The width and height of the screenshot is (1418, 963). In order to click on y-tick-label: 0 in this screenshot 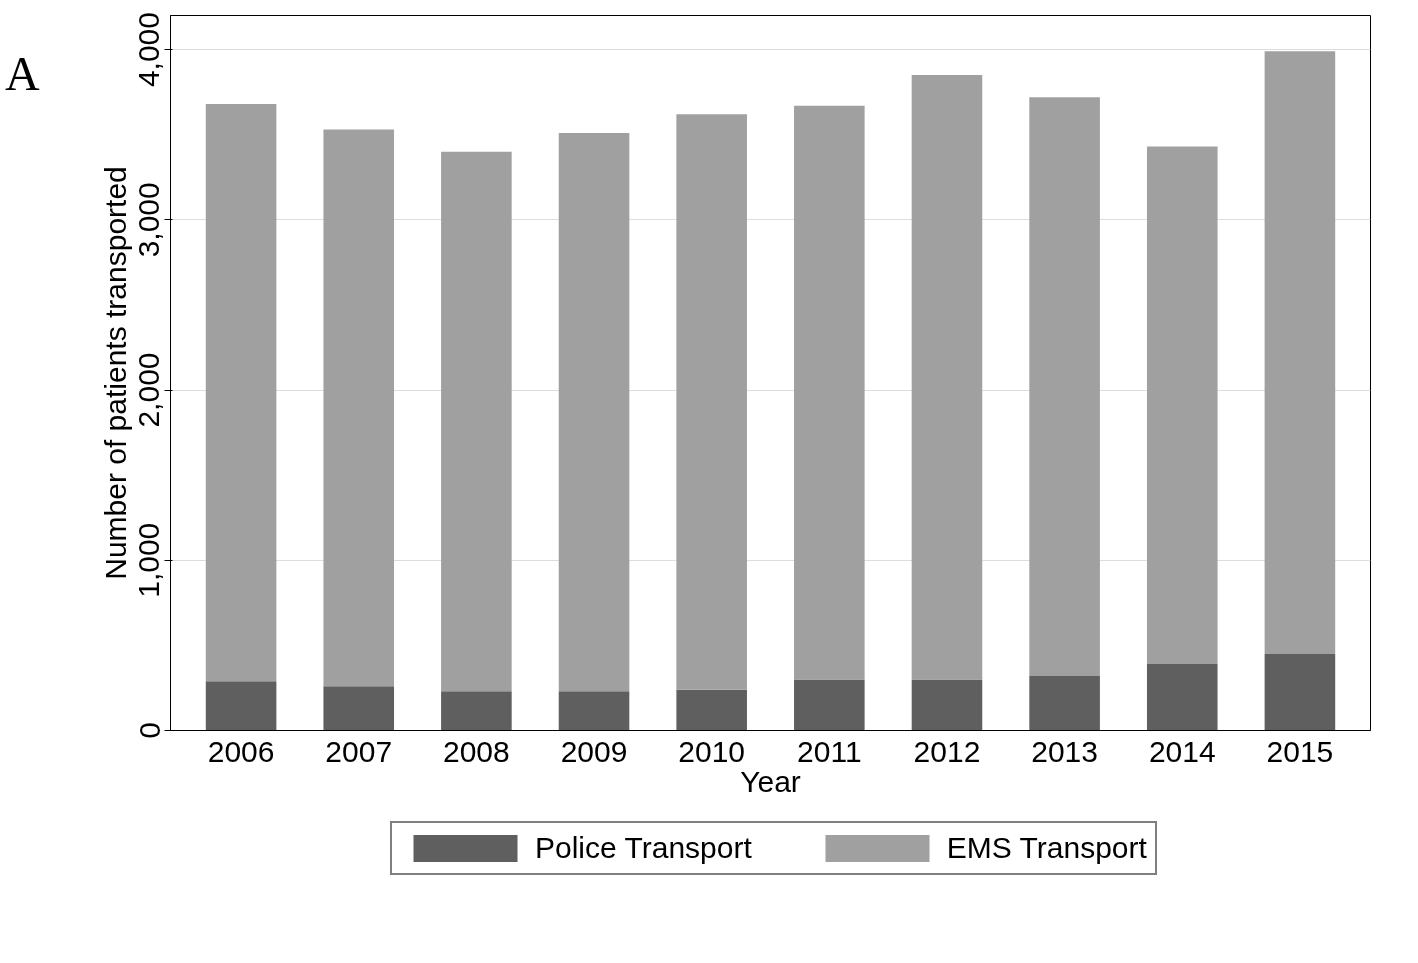, I will do `click(149, 730)`.